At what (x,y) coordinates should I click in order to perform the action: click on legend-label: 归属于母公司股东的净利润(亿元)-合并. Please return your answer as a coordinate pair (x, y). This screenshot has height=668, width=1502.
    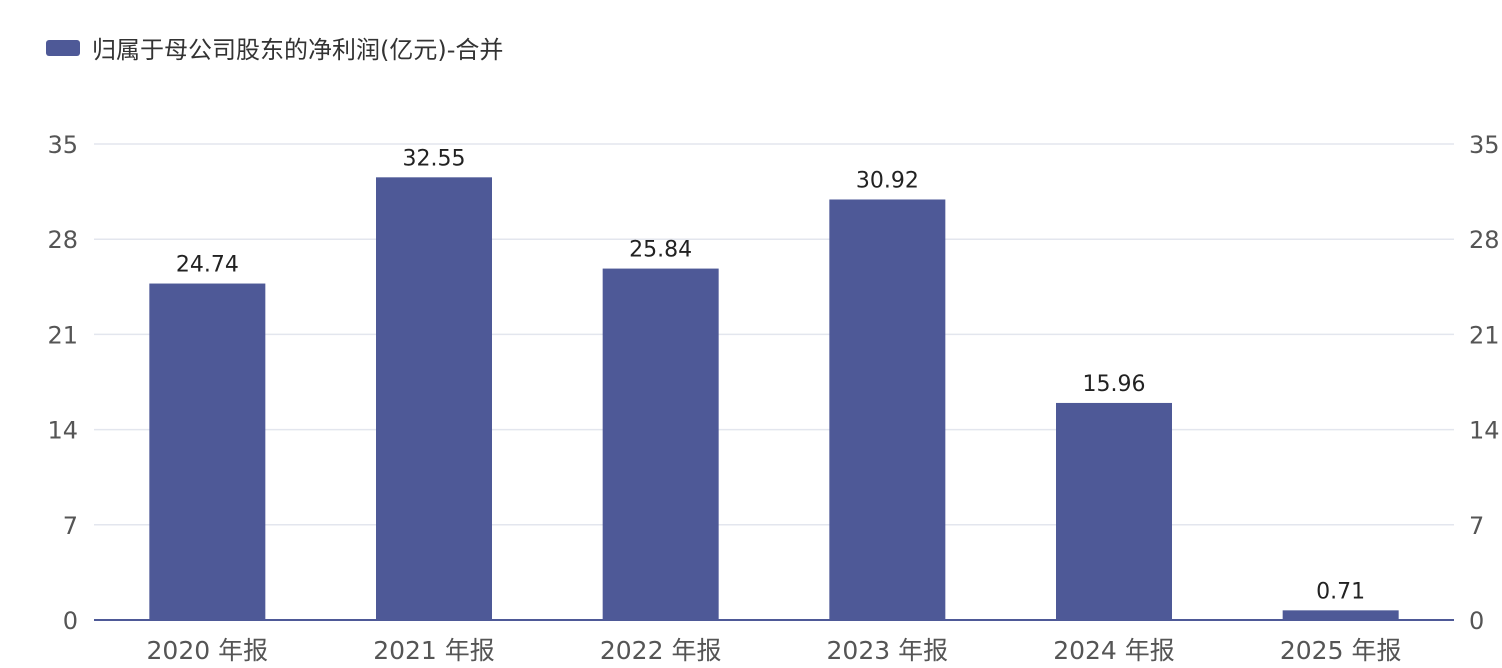
    Looking at the image, I should click on (298, 50).